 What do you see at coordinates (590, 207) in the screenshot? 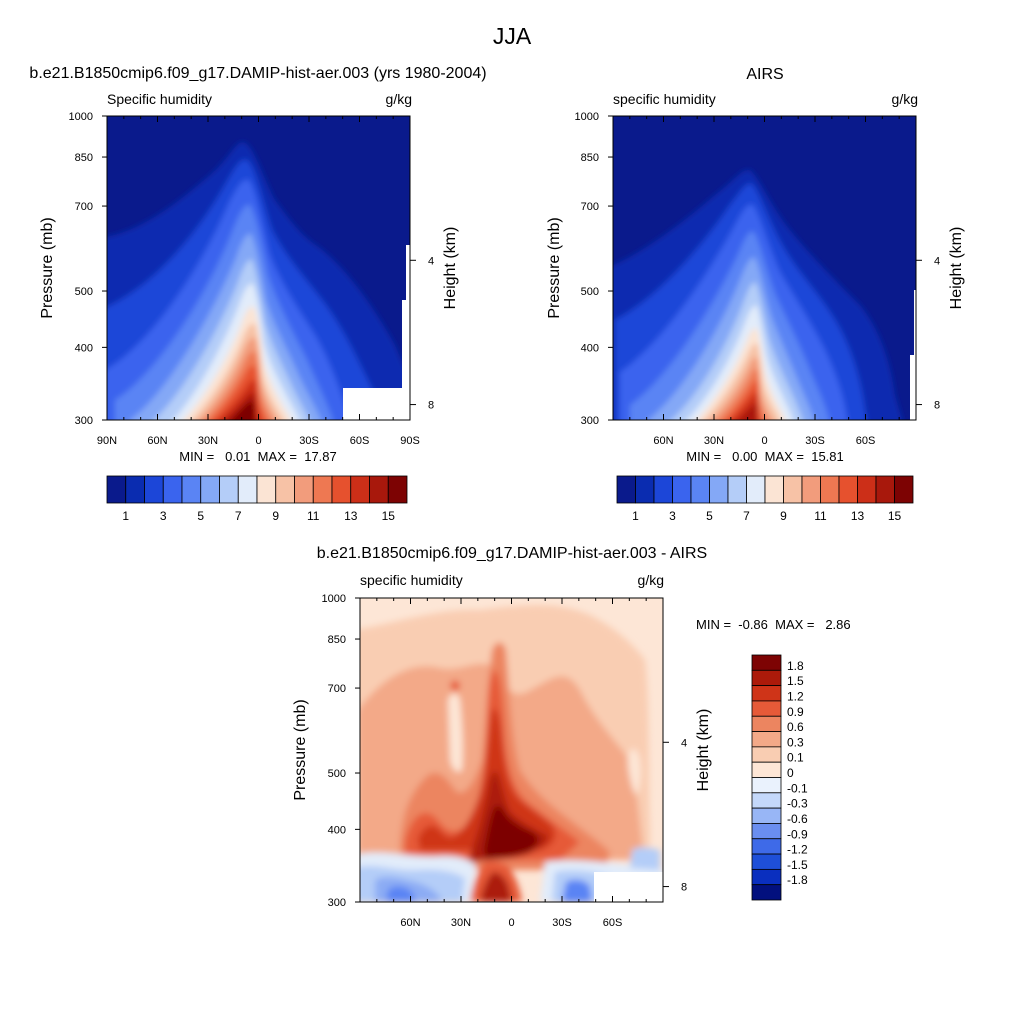
I see `pressure-tick-label: 700` at bounding box center [590, 207].